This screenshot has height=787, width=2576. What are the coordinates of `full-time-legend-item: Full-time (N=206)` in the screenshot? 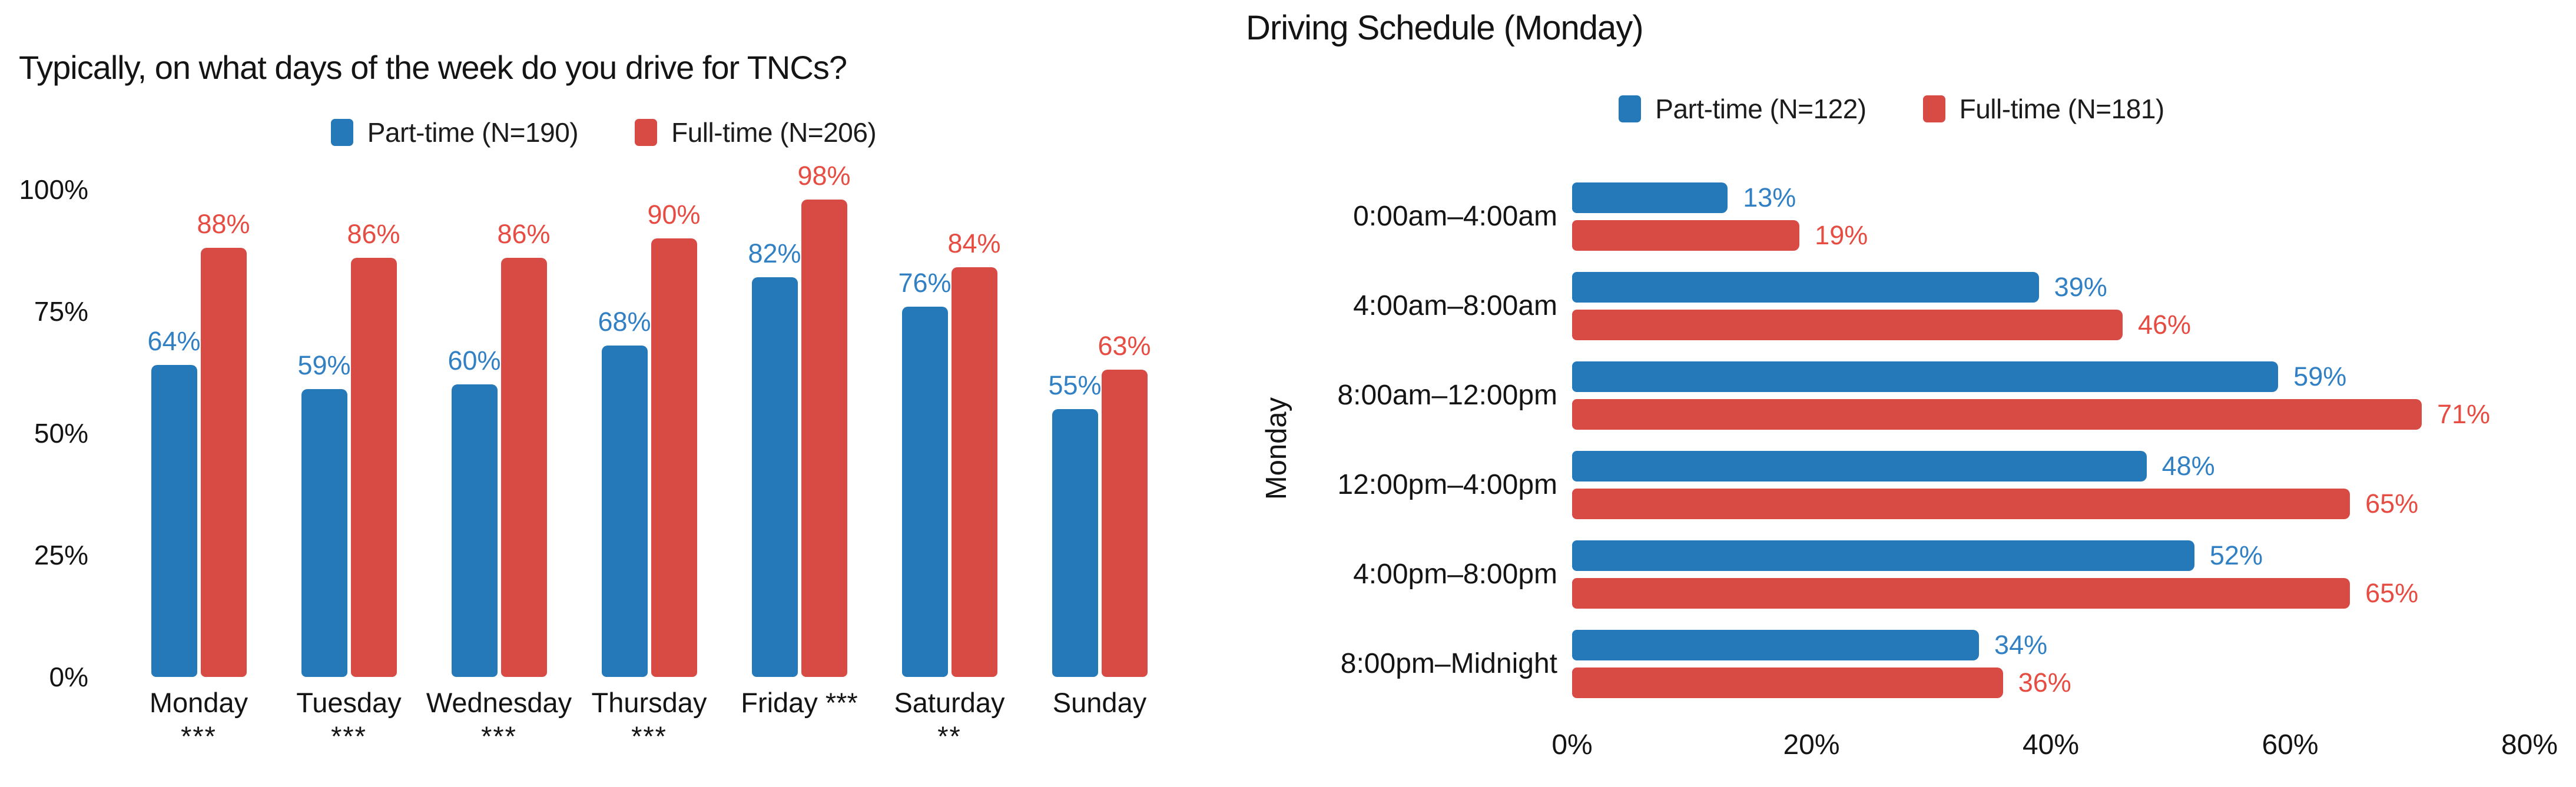 It's located at (756, 132).